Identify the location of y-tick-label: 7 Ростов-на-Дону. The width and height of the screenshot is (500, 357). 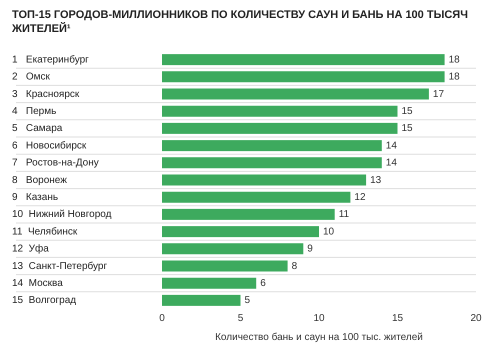
(55, 163).